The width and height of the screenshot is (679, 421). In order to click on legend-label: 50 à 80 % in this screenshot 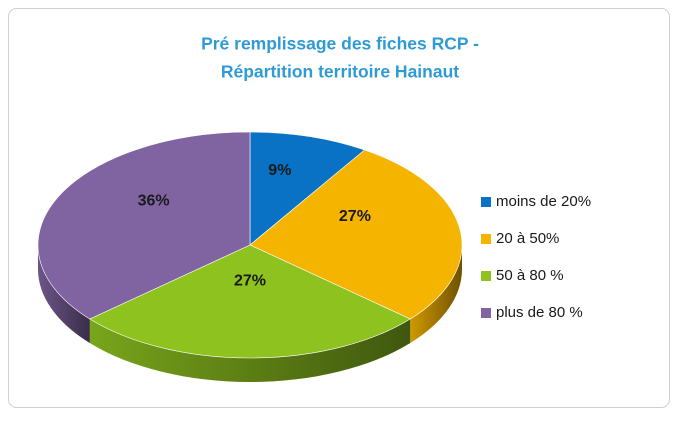, I will do `click(530, 275)`.